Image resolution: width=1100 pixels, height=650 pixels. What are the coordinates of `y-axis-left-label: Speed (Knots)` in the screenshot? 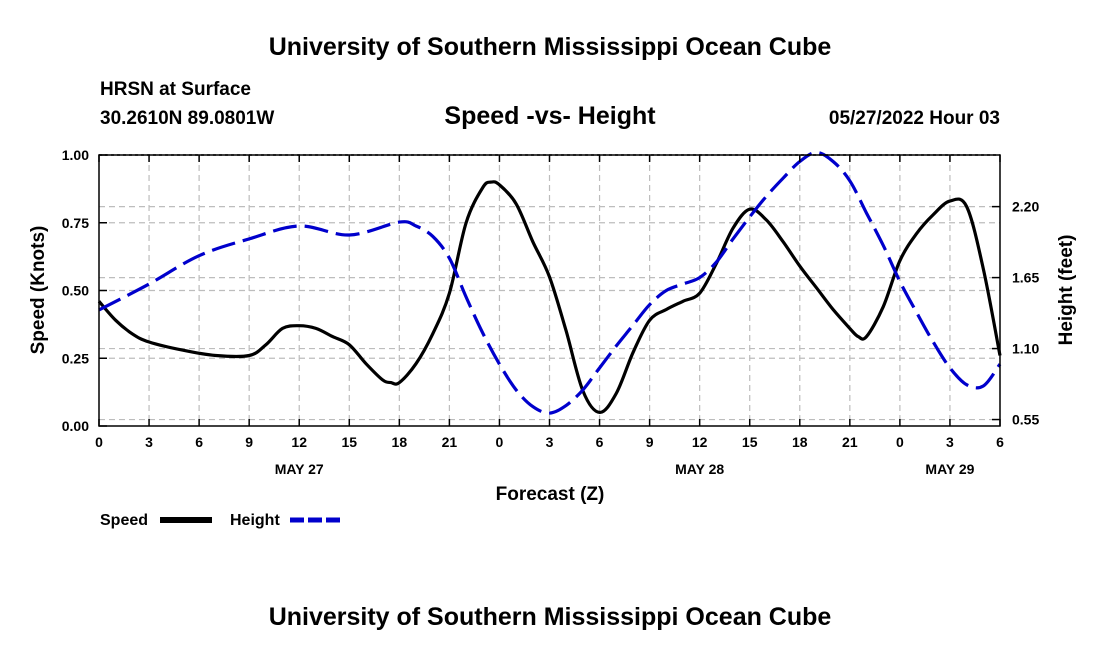 It's located at (38, 290).